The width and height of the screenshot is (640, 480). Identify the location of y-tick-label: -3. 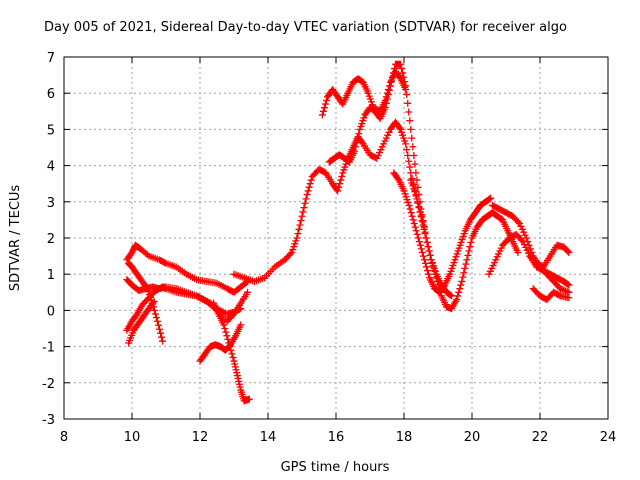
(48, 420).